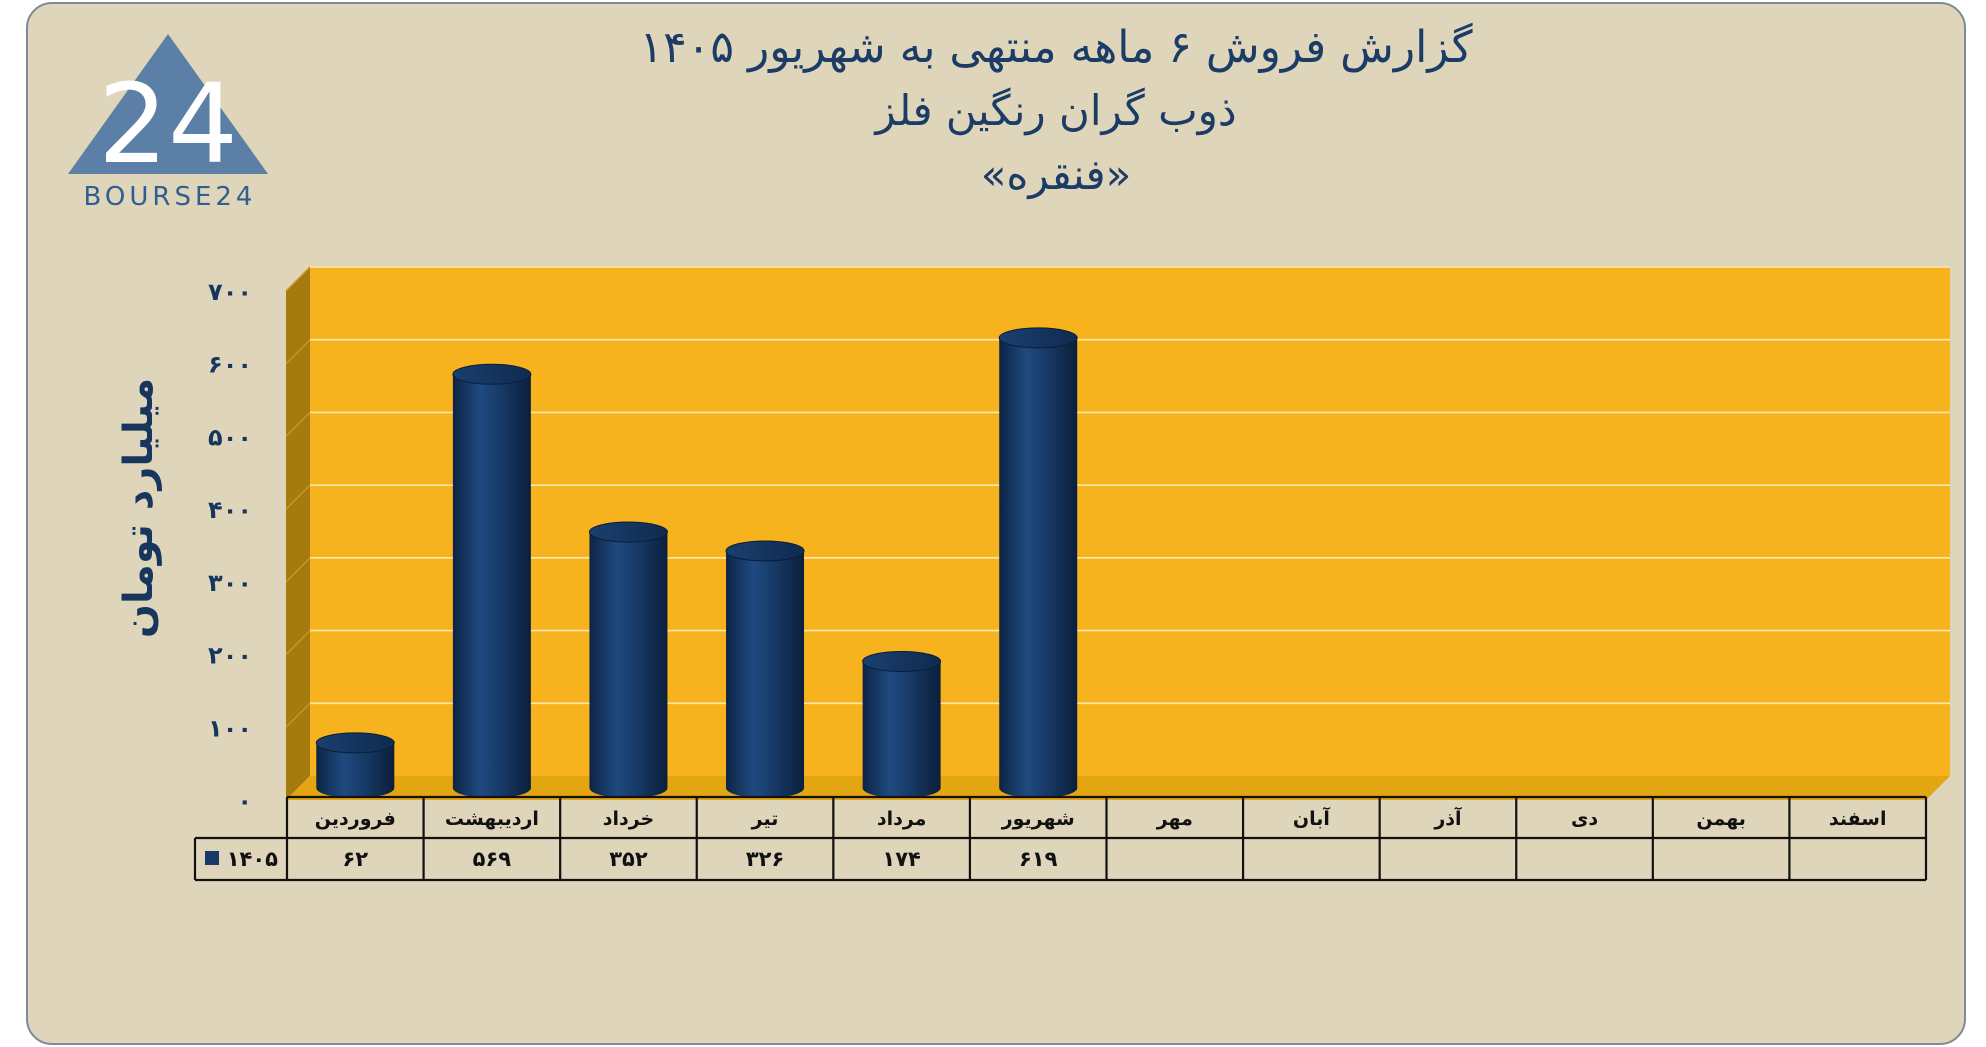 This screenshot has width=1986, height=1047. What do you see at coordinates (230, 656) in the screenshot?
I see `y-tick-label: ۲۰۰` at bounding box center [230, 656].